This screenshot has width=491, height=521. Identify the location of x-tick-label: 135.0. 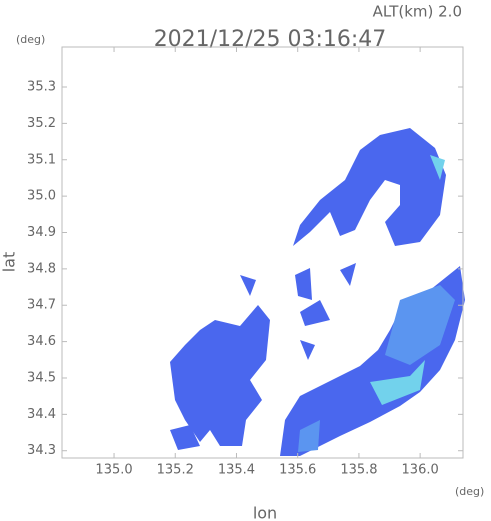
(113, 470).